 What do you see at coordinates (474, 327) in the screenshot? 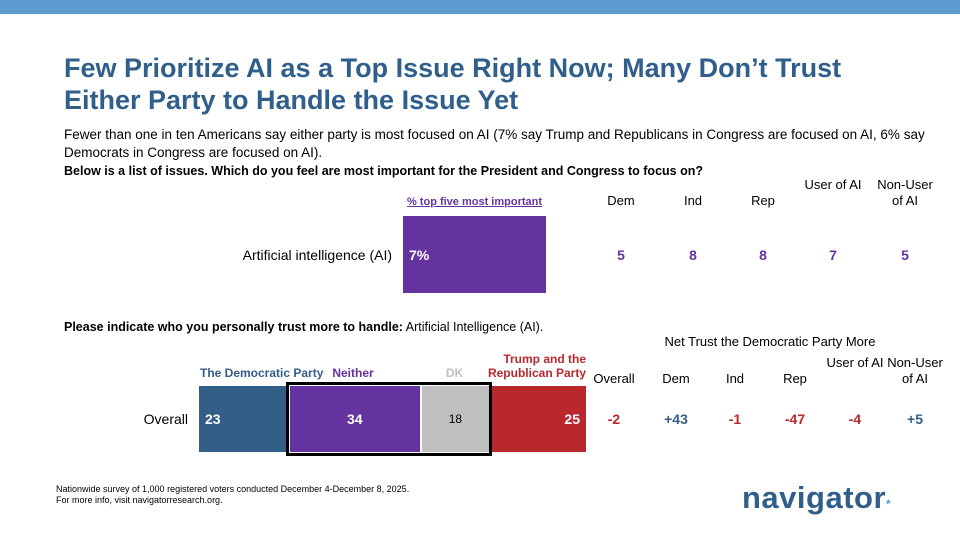
I see `question-2-item: Artificial Intelligence (AI).` at bounding box center [474, 327].